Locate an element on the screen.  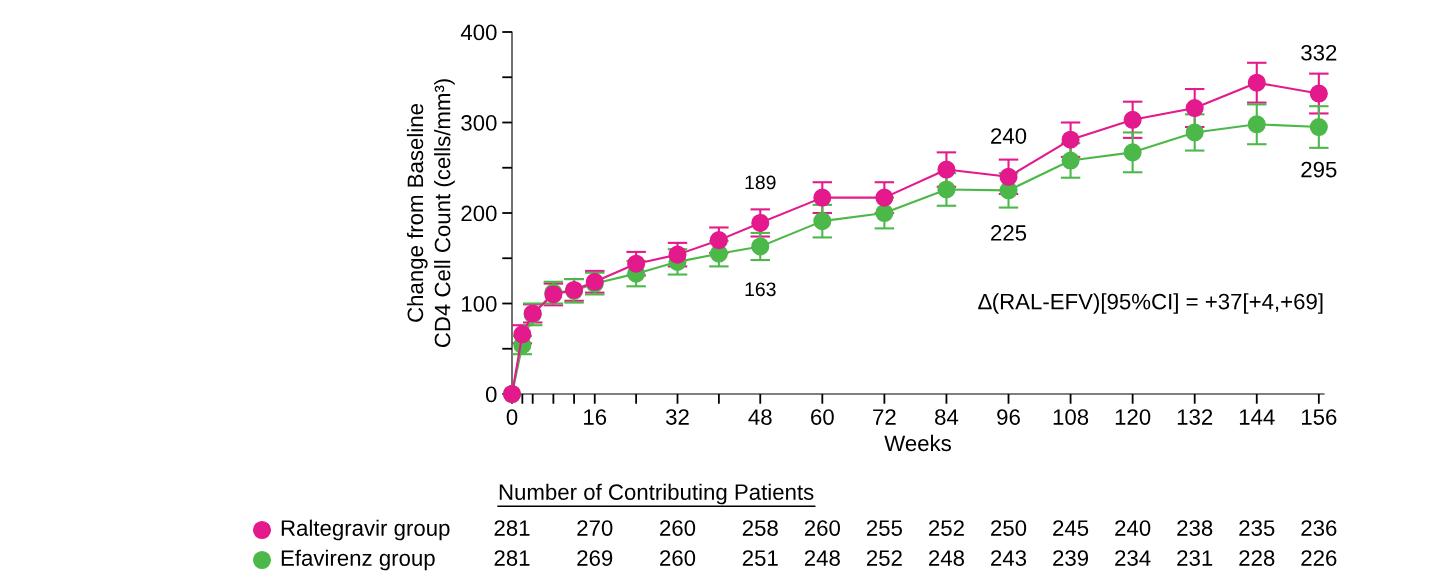
y-axis-title: Change from Baseline CD4 Cell Count (cells/mm³) is located at coordinates (430, 213).